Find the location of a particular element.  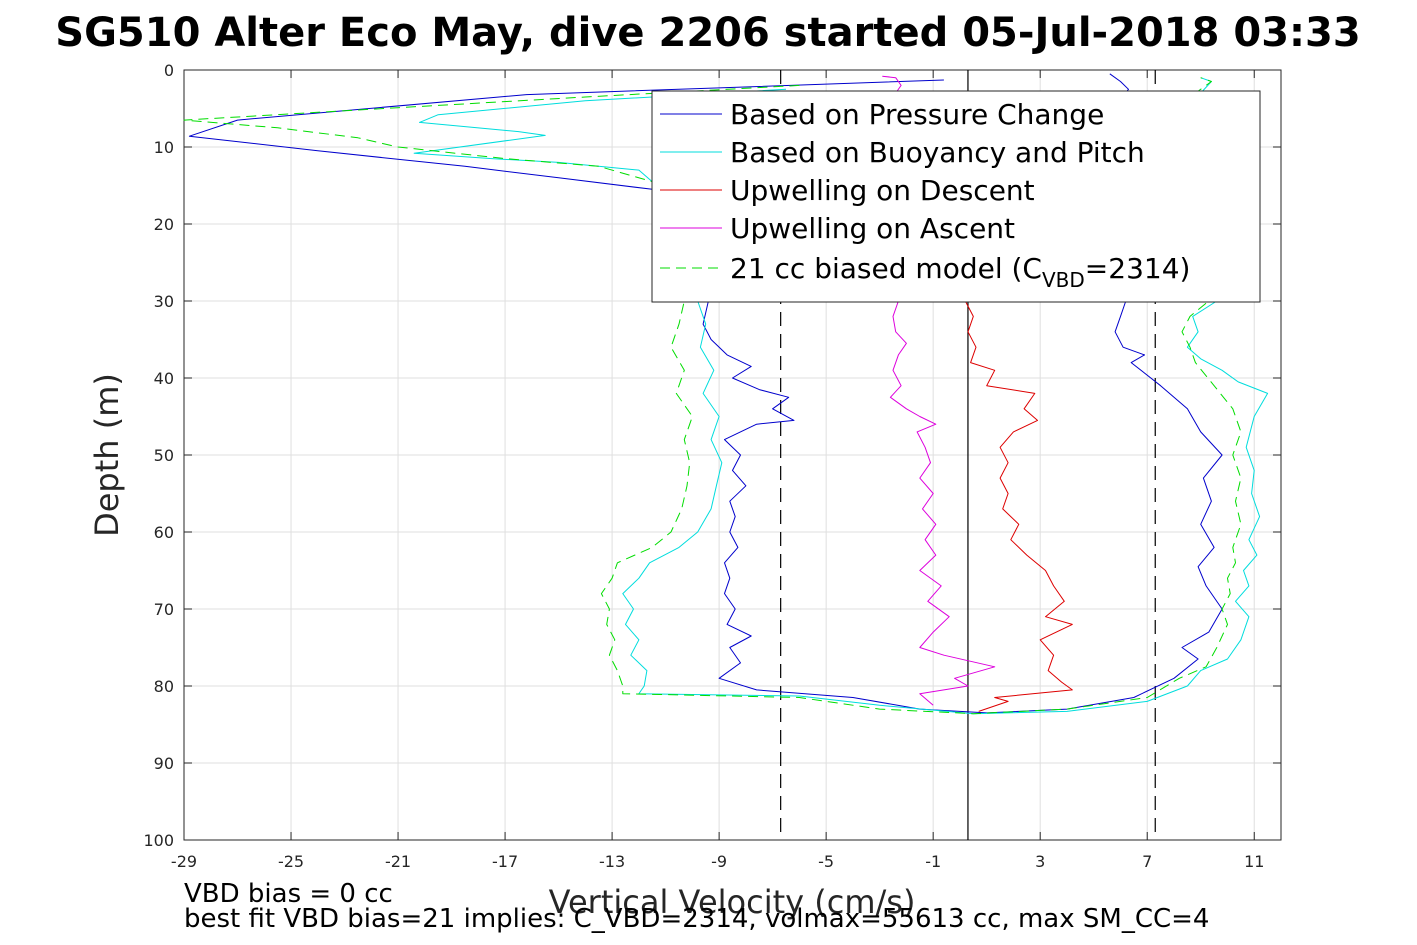

y-tick-label: 20 is located at coordinates (164, 224).